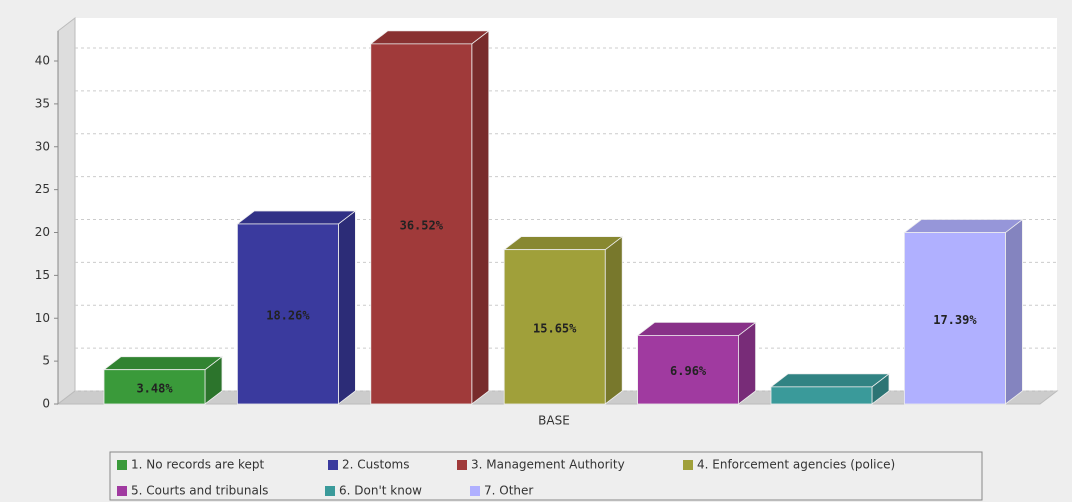  What do you see at coordinates (42, 103) in the screenshot?
I see `y-tick-label: 35` at bounding box center [42, 103].